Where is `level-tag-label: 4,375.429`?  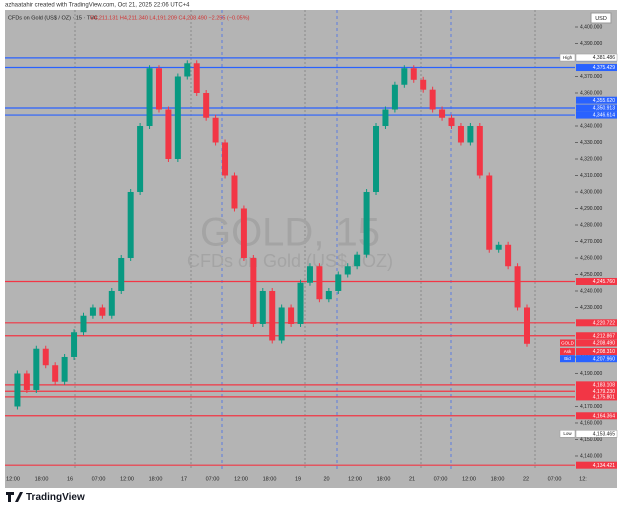
level-tag-label: 4,375.429 is located at coordinates (604, 68).